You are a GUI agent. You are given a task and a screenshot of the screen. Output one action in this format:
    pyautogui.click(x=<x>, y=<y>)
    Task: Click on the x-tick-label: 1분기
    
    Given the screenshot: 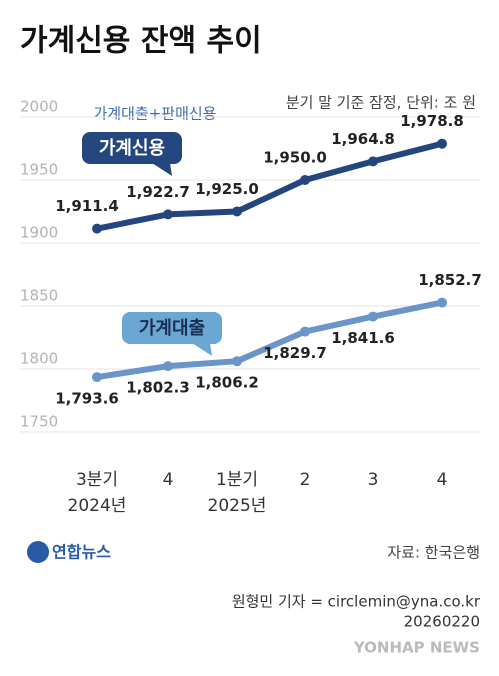 What is the action you would take?
    pyautogui.click(x=237, y=480)
    